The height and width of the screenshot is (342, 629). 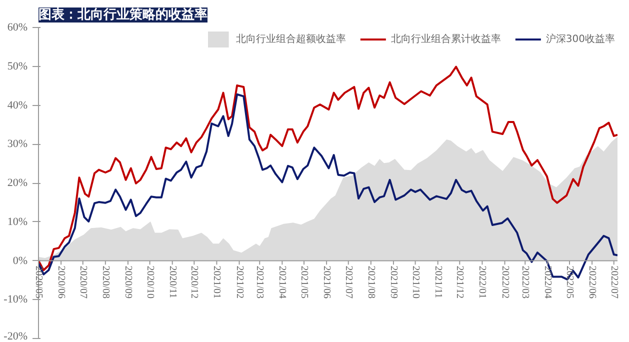 What do you see at coordinates (20, 260) in the screenshot?
I see `y-tick-label: 0%` at bounding box center [20, 260].